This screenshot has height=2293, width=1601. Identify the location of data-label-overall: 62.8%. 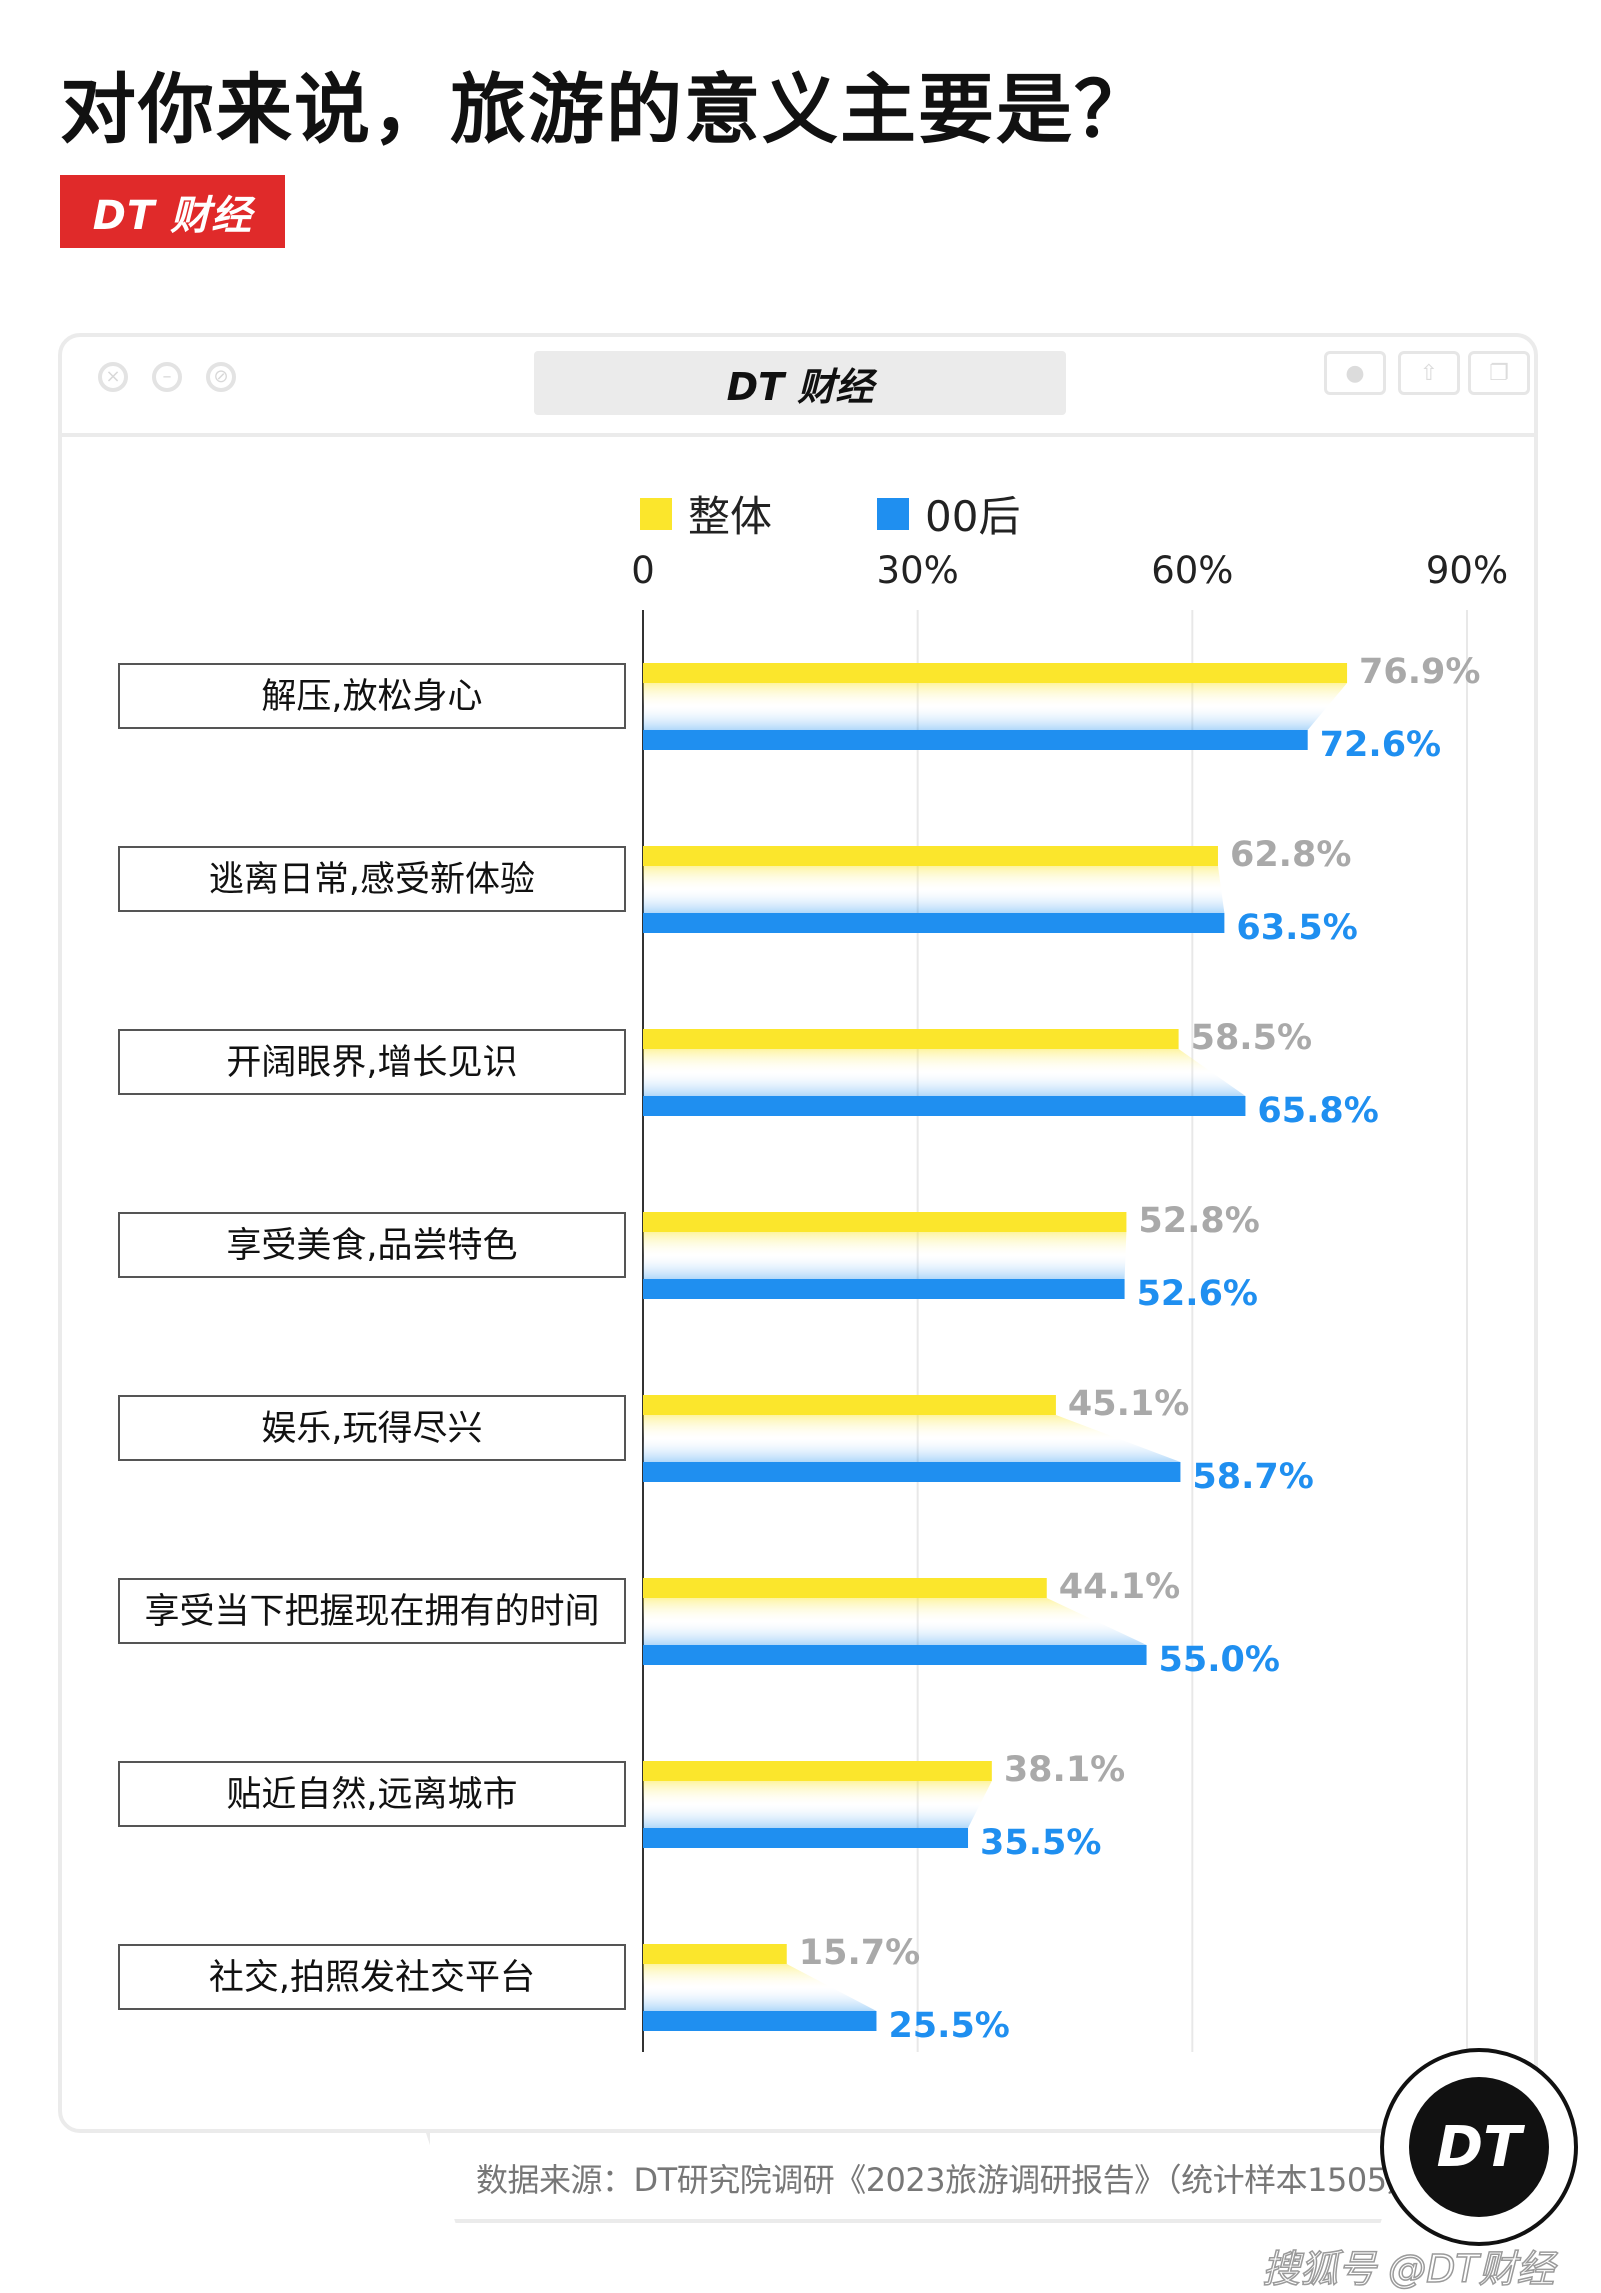
(1290, 855).